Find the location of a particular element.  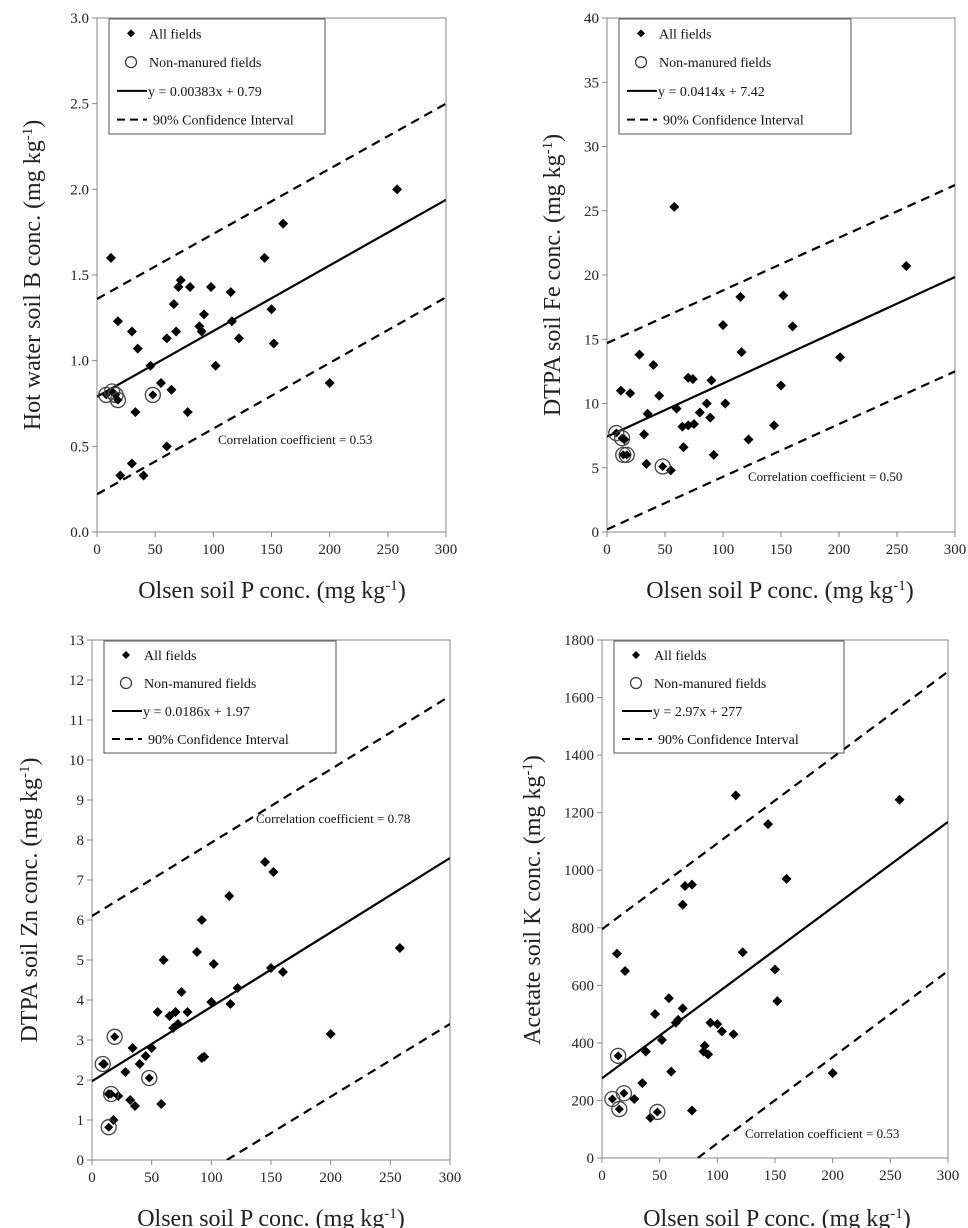

legend-diamond-icon is located at coordinates (131, 33).